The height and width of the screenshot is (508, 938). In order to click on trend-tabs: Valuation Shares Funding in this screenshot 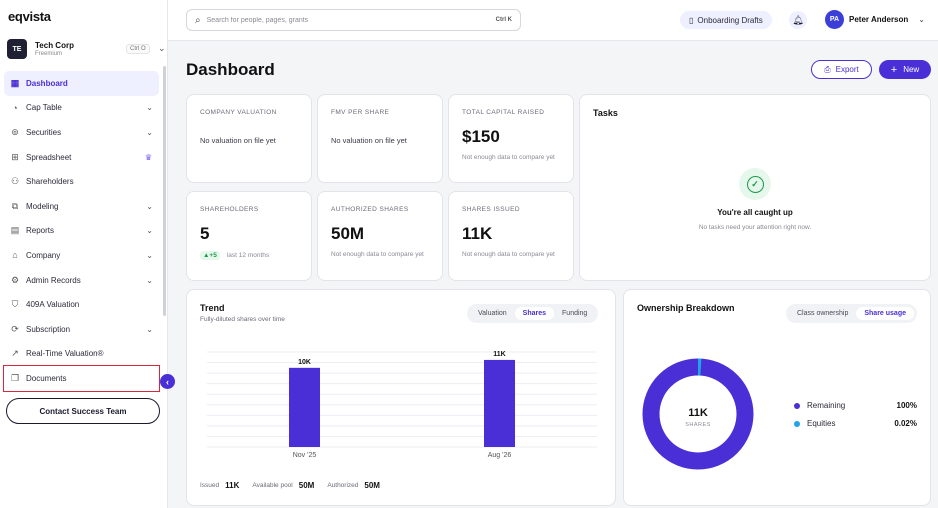, I will do `click(533, 313)`.